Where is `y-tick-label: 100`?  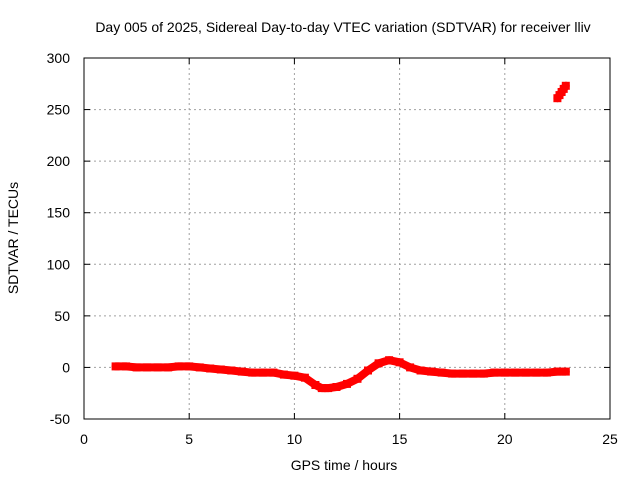
y-tick-label: 100 is located at coordinates (59, 264).